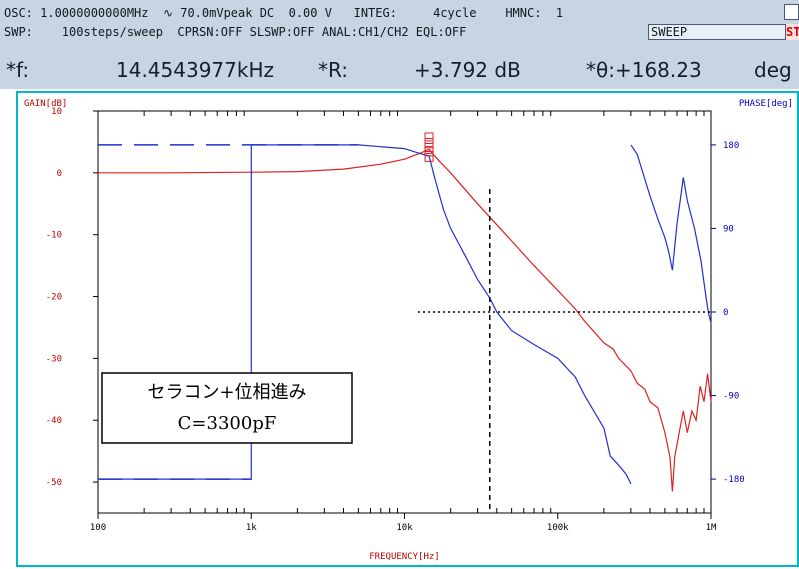  I want to click on y-right-tick-label: -90, so click(731, 397).